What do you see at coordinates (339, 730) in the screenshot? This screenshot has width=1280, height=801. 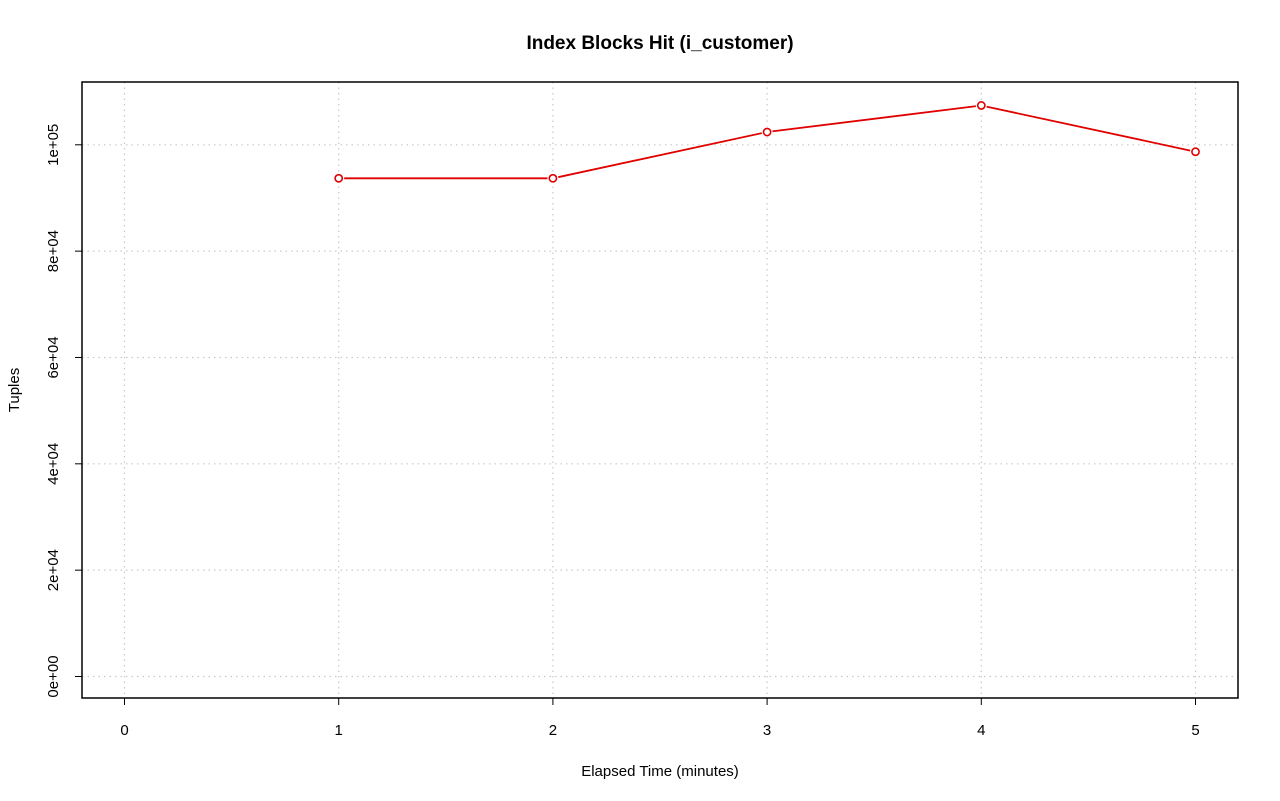 I see `x-tick-label: 1` at bounding box center [339, 730].